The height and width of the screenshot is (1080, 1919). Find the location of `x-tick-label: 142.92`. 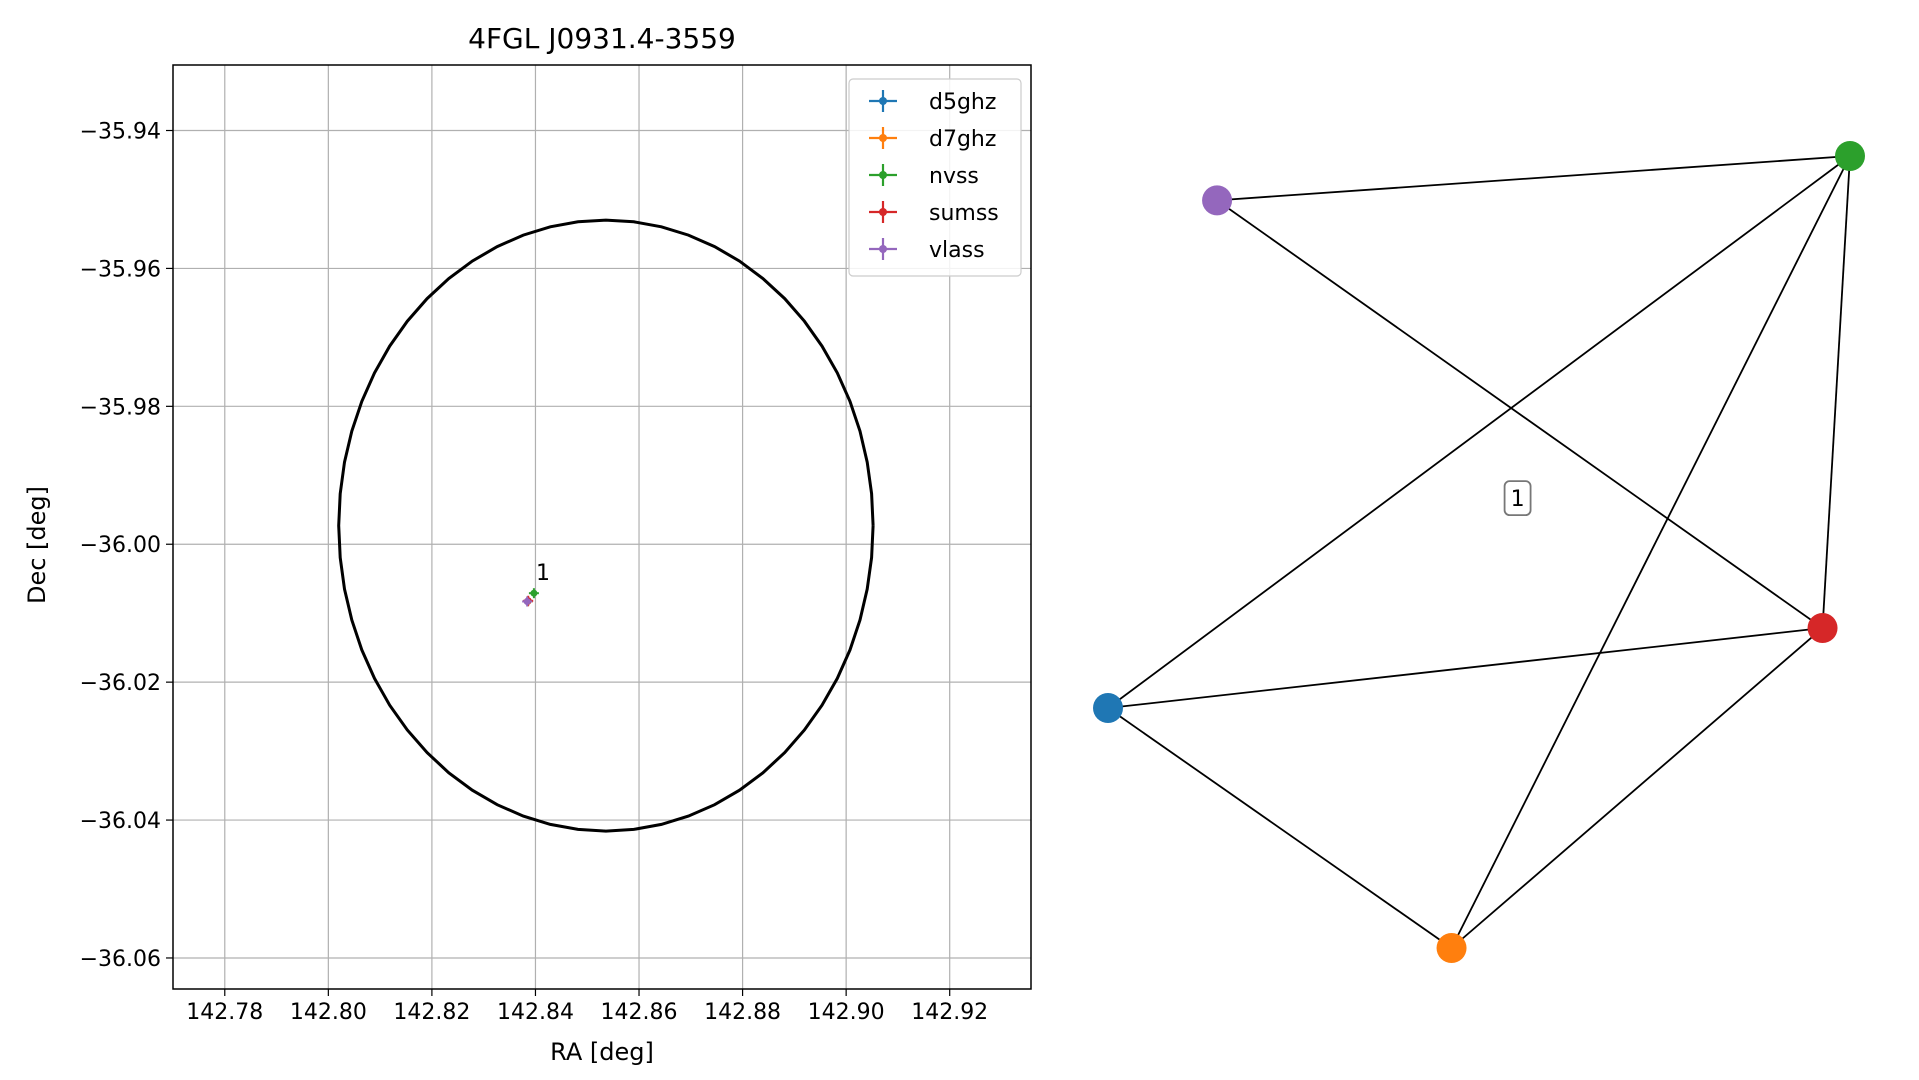

x-tick-label: 142.92 is located at coordinates (949, 1012).